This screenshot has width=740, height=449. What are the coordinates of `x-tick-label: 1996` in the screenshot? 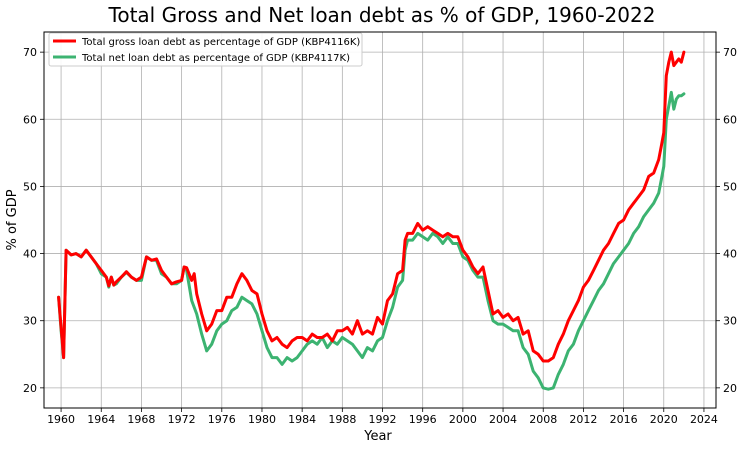 It's located at (423, 419).